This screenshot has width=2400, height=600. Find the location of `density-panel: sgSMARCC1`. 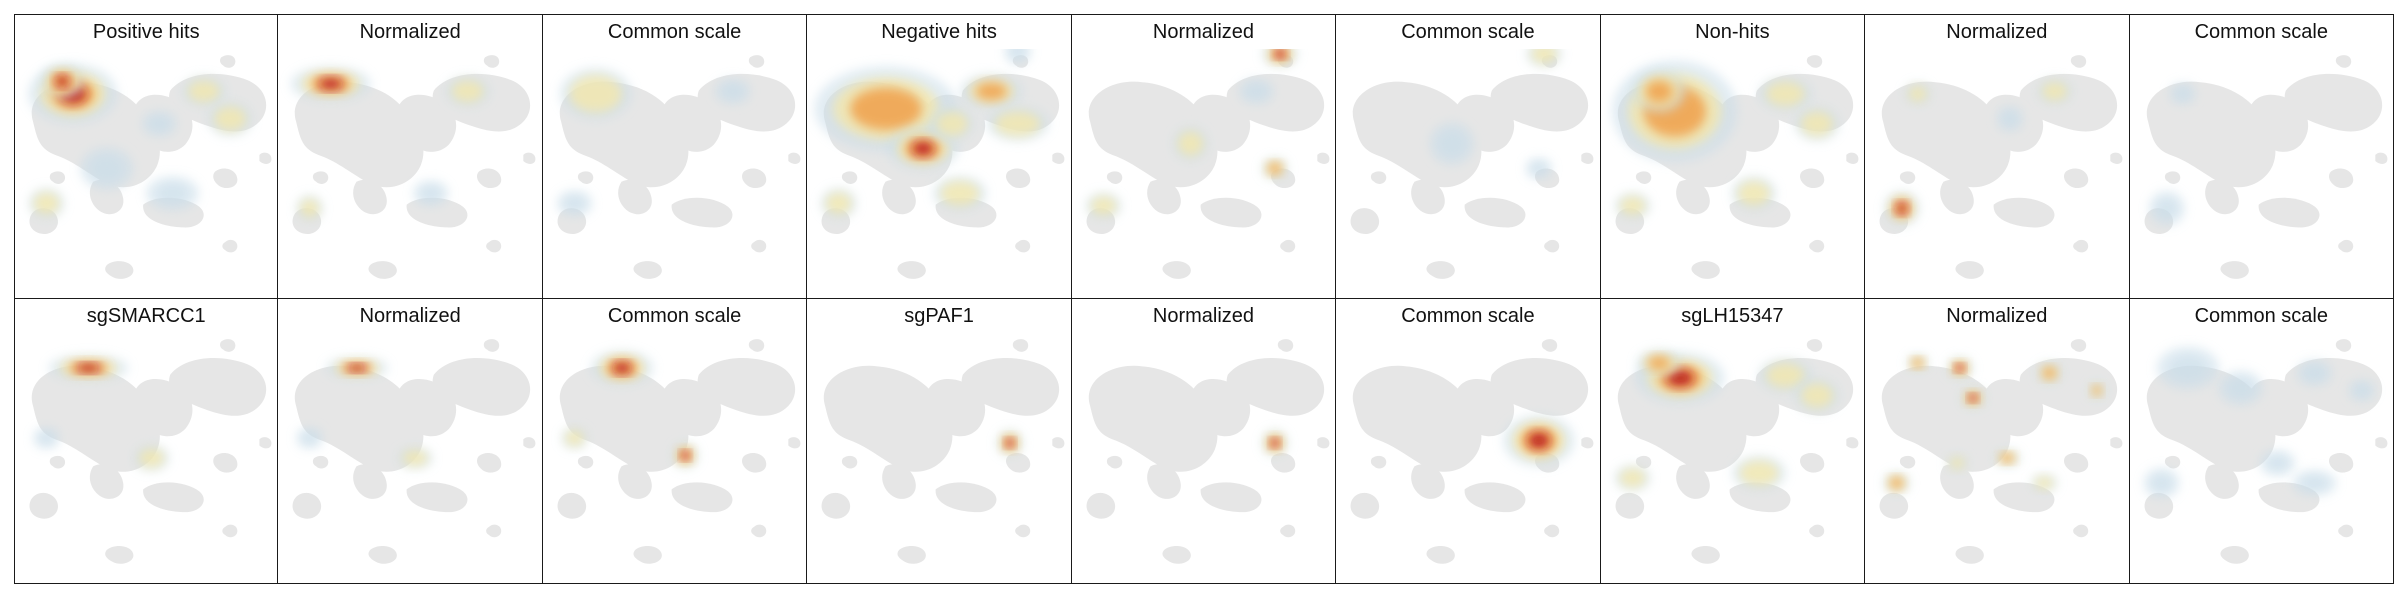

density-panel: sgSMARCC1 is located at coordinates (146, 441).